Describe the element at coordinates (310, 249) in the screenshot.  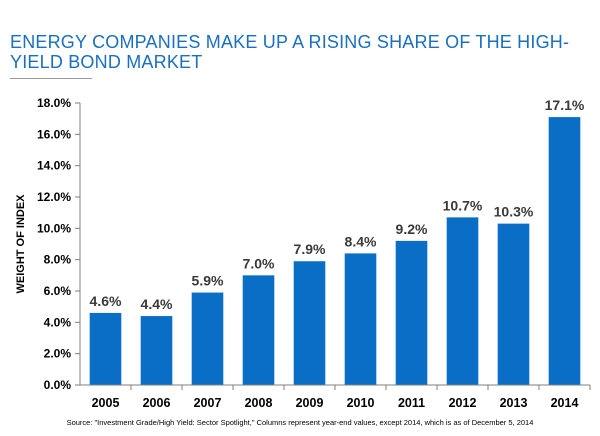
I see `data-label-2009: 7.9%` at that location.